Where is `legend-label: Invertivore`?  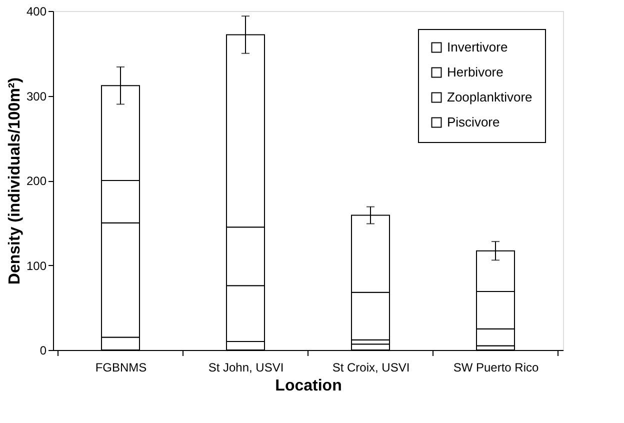 legend-label: Invertivore is located at coordinates (477, 47).